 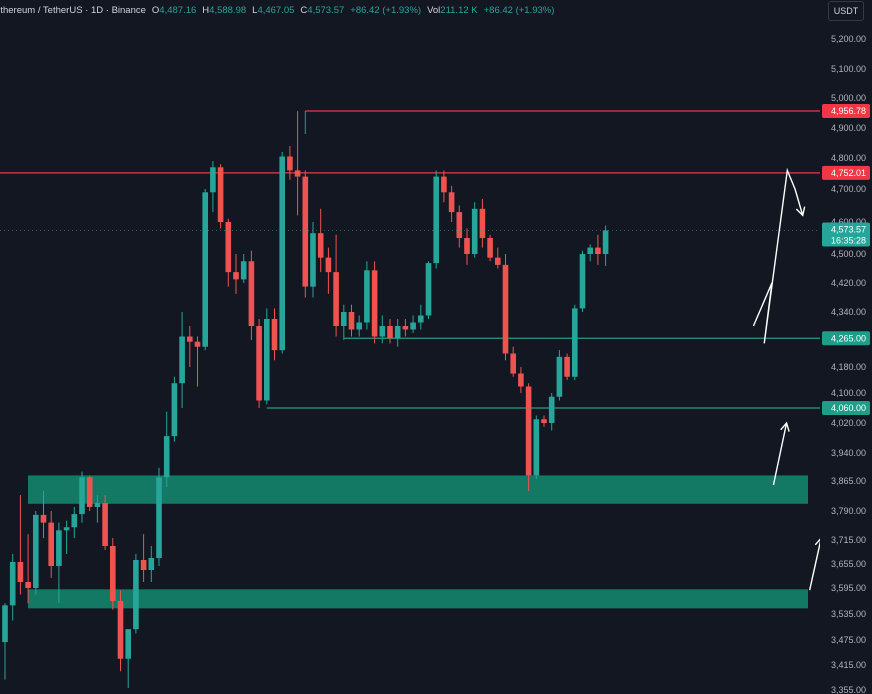 I want to click on open-value: 4,487.16, so click(x=178, y=10).